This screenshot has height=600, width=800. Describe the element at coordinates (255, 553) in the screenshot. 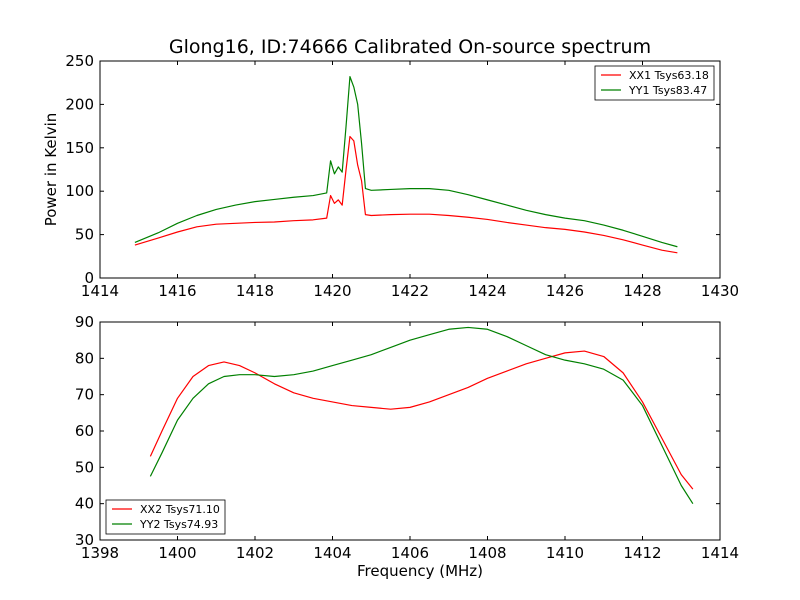

I see `x-tick-label: 1402` at that location.